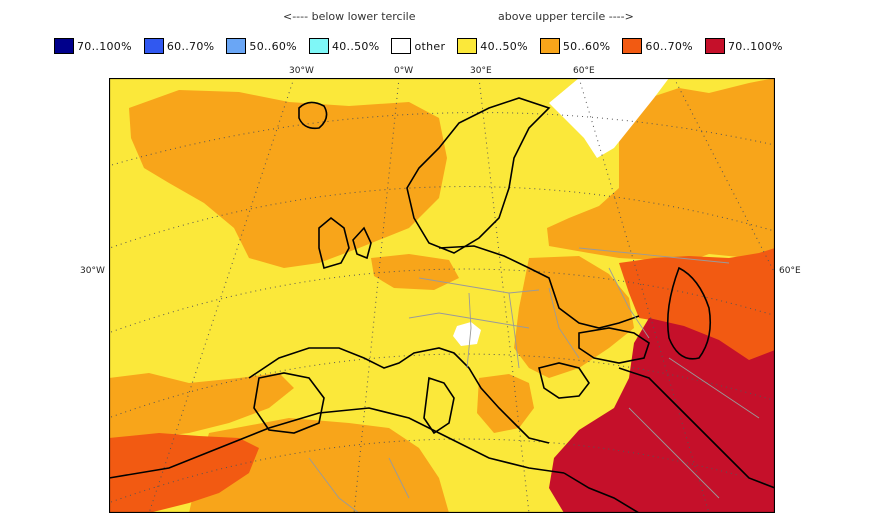  What do you see at coordinates (505, 403) in the screenshot?
I see `region-50-60-adriatic` at bounding box center [505, 403].